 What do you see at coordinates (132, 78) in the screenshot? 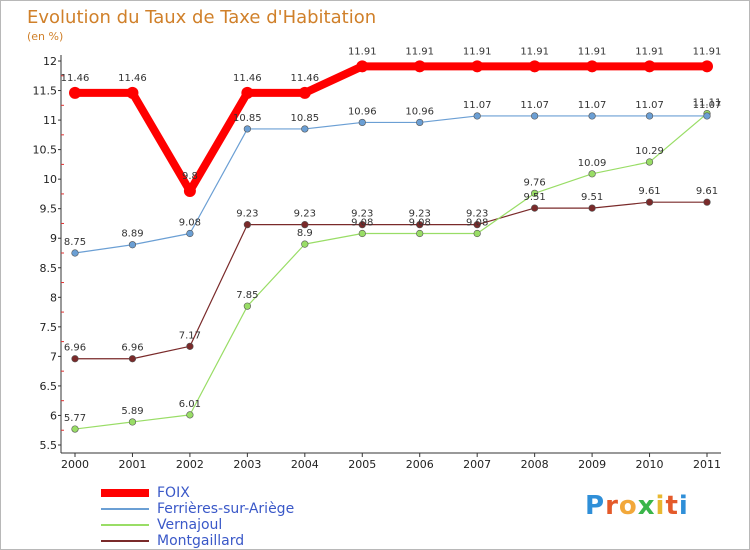
I see `data-label: 11.46` at bounding box center [132, 78].